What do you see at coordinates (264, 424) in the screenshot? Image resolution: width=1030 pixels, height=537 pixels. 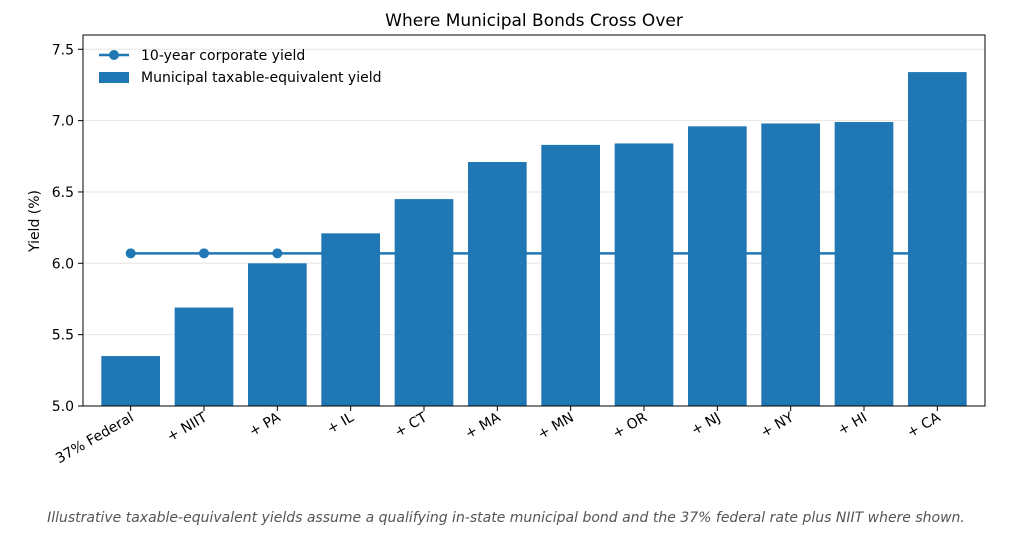 I see `x-tick-label: + PA` at bounding box center [264, 424].